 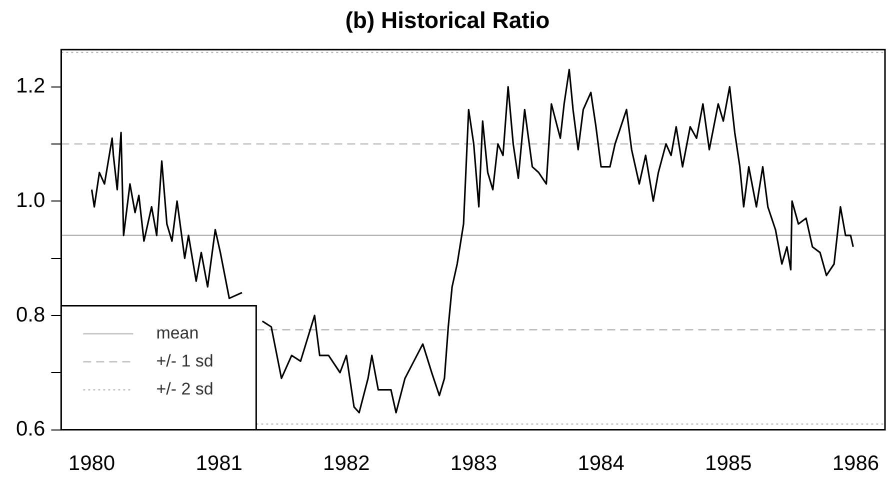 What do you see at coordinates (177, 332) in the screenshot?
I see `legend-label: mean` at bounding box center [177, 332].